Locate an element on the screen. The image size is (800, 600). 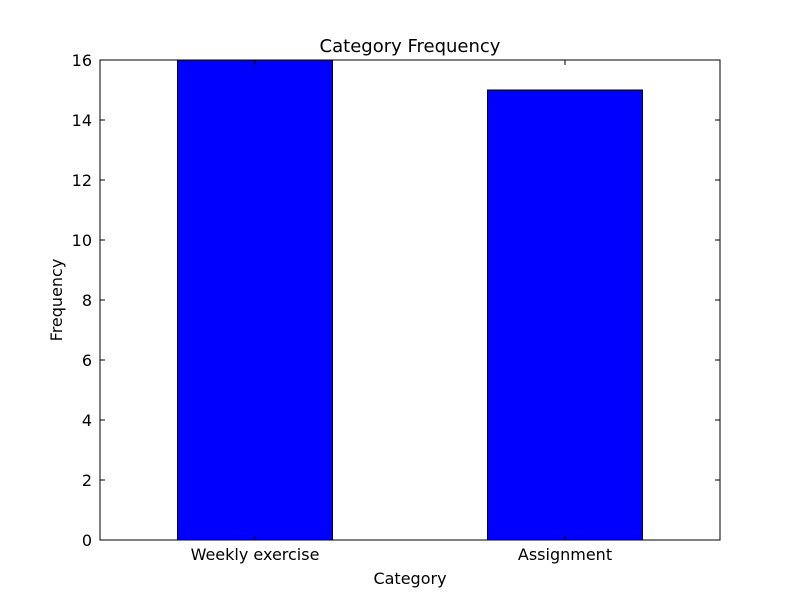
y-tick-label: 14 is located at coordinates (82, 120).